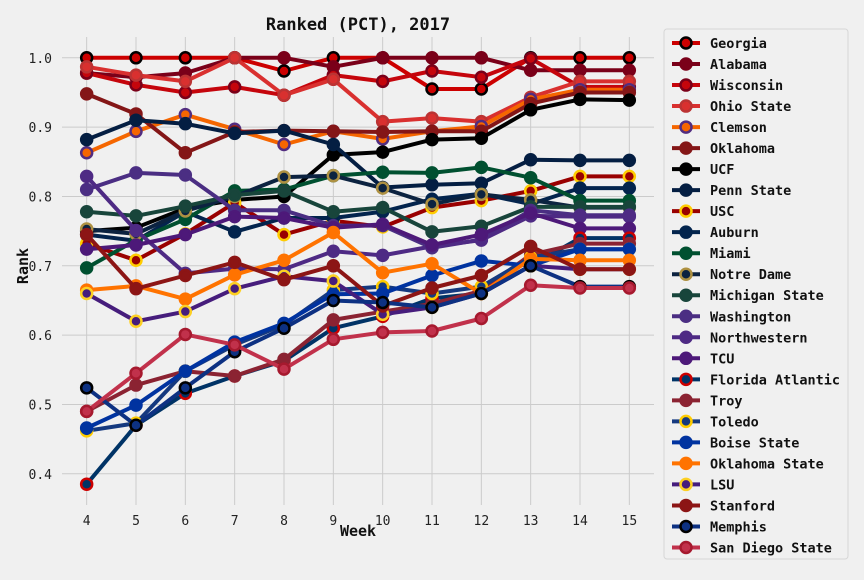  Describe the element at coordinates (730, 254) in the screenshot. I see `legend-label: Miami` at that location.